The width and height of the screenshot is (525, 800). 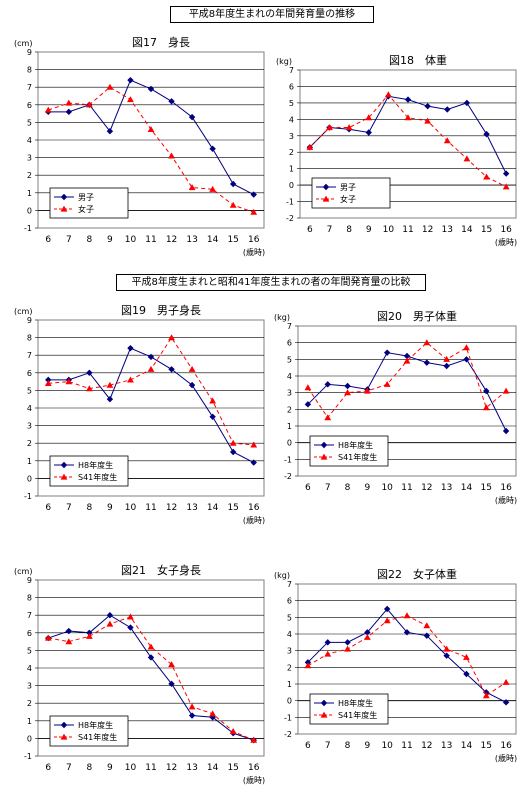 I want to click on x-tick-label: 13, so click(x=191, y=508).